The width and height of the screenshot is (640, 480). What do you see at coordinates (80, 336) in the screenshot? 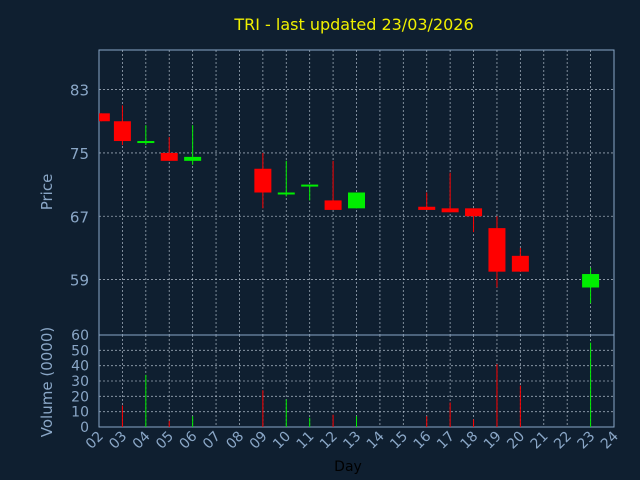
I see `volume-tick-label: 60` at bounding box center [80, 336].